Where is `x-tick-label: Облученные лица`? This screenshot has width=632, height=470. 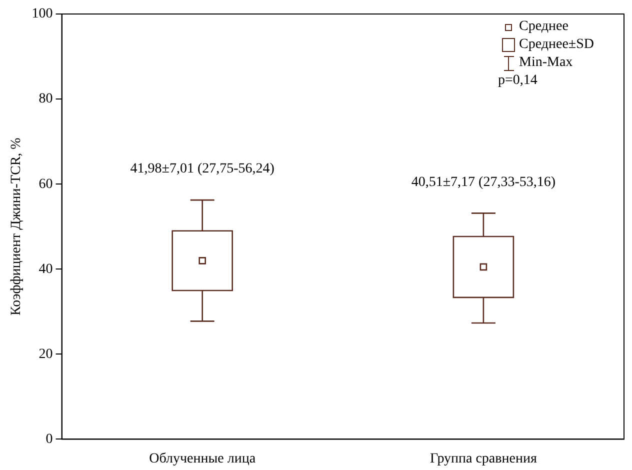
x-tick-label: Облученные лица is located at coordinates (202, 458).